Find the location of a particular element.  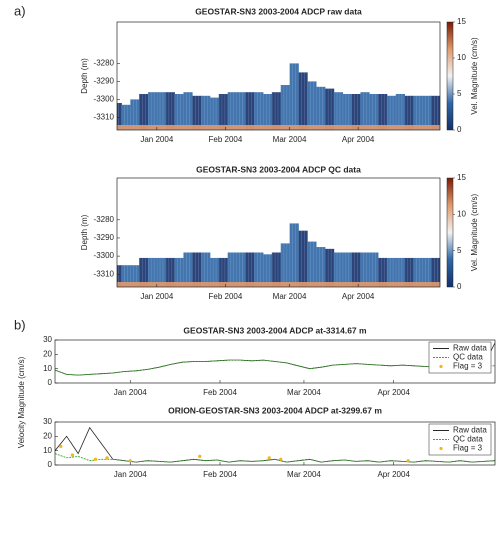

plot-area is located at coordinates (278, 96).